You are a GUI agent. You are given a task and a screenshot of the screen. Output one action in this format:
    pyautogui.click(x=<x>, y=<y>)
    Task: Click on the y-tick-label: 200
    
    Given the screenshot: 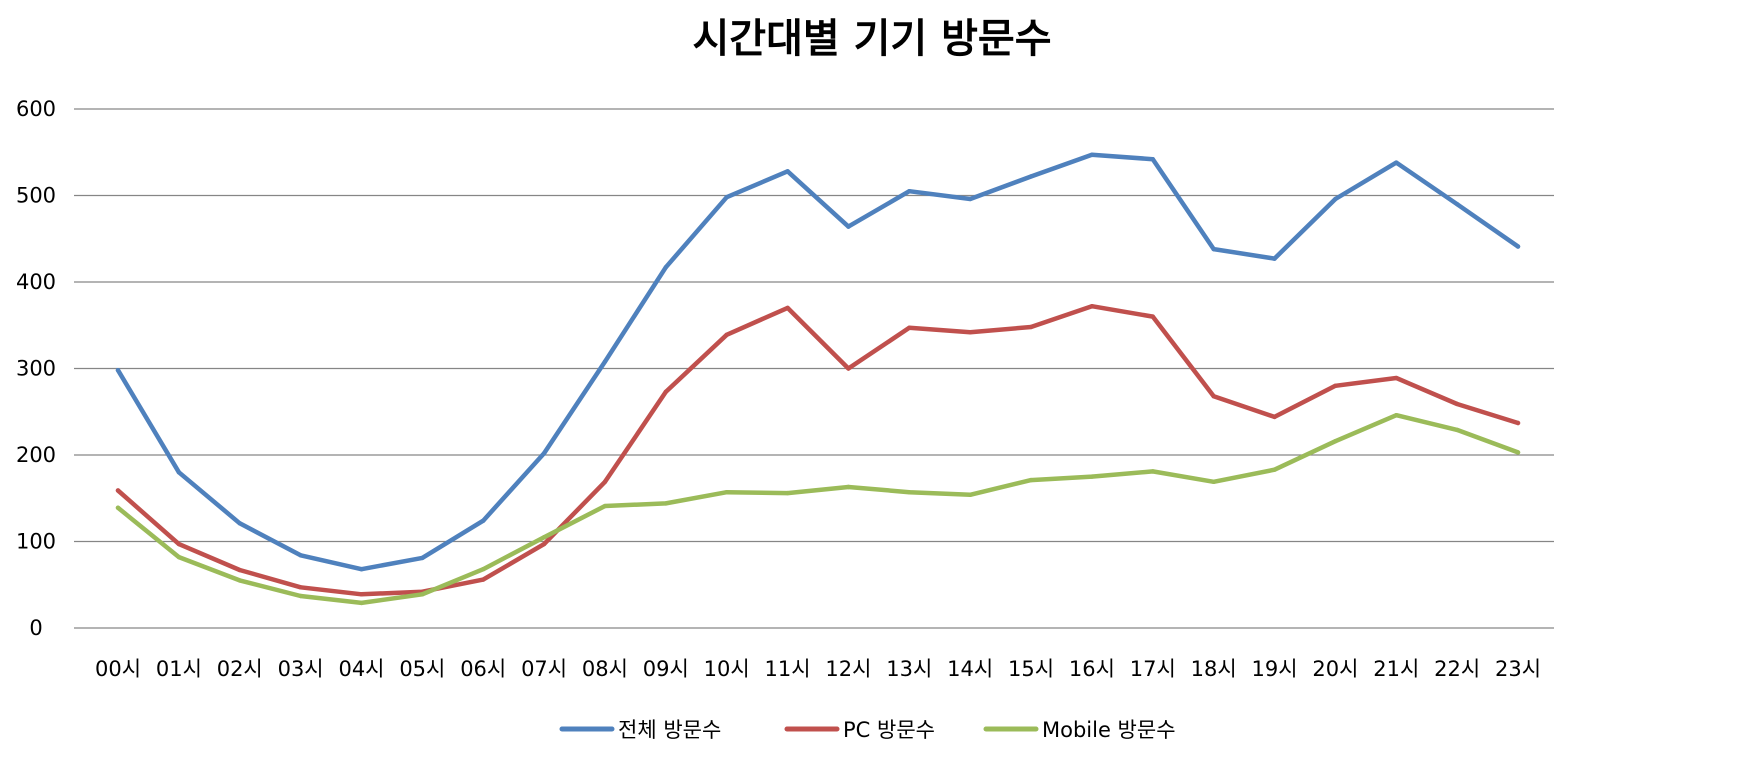 What is the action you would take?
    pyautogui.click(x=36, y=455)
    